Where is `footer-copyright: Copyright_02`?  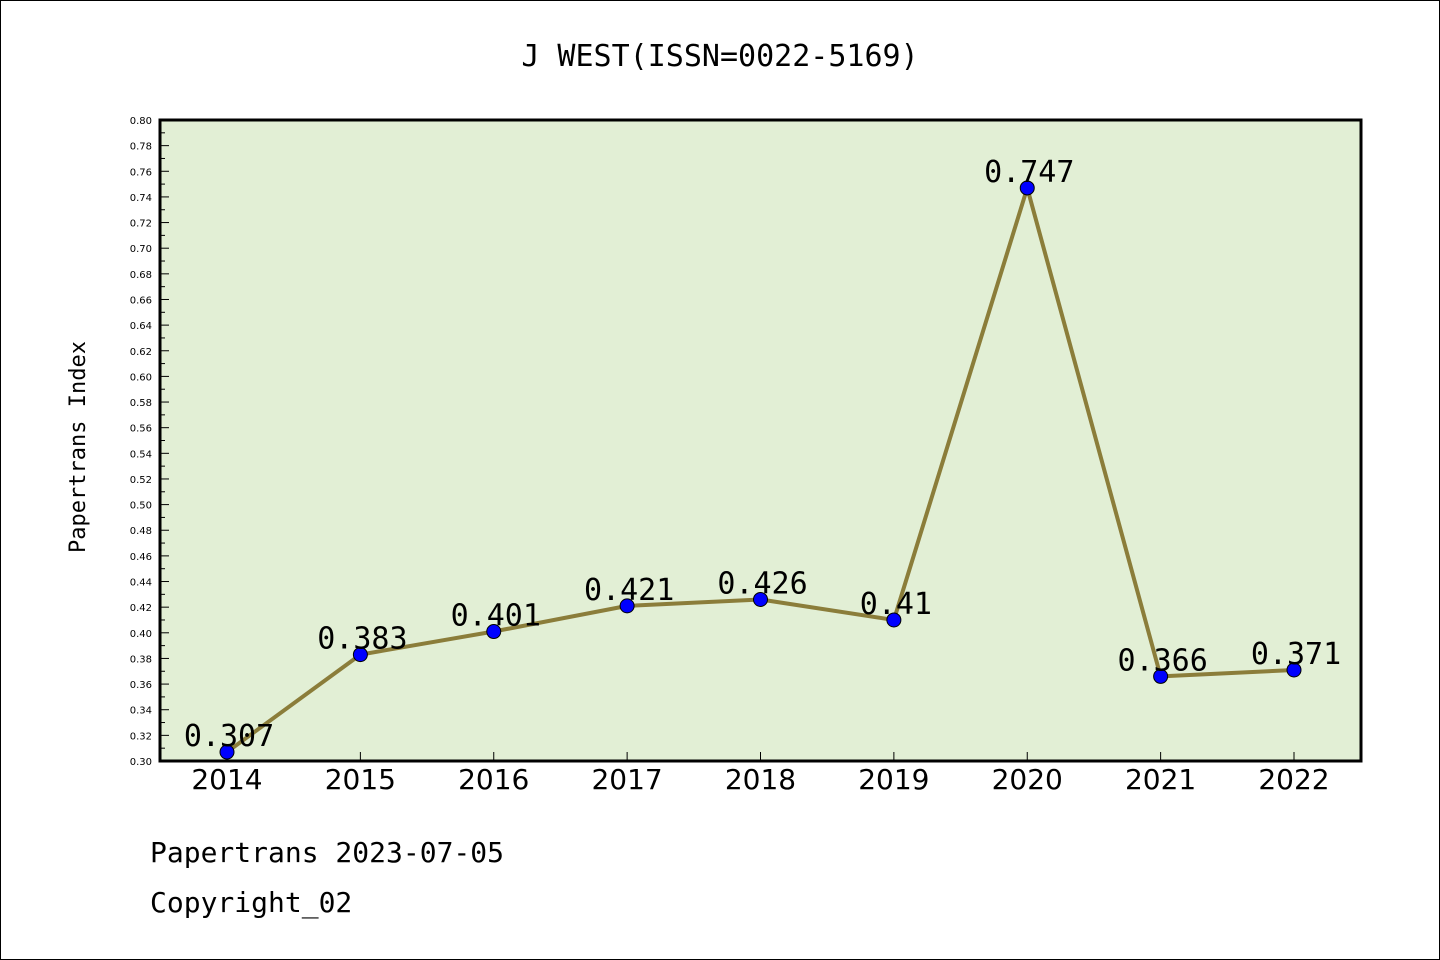 footer-copyright: Copyright_02 is located at coordinates (251, 902).